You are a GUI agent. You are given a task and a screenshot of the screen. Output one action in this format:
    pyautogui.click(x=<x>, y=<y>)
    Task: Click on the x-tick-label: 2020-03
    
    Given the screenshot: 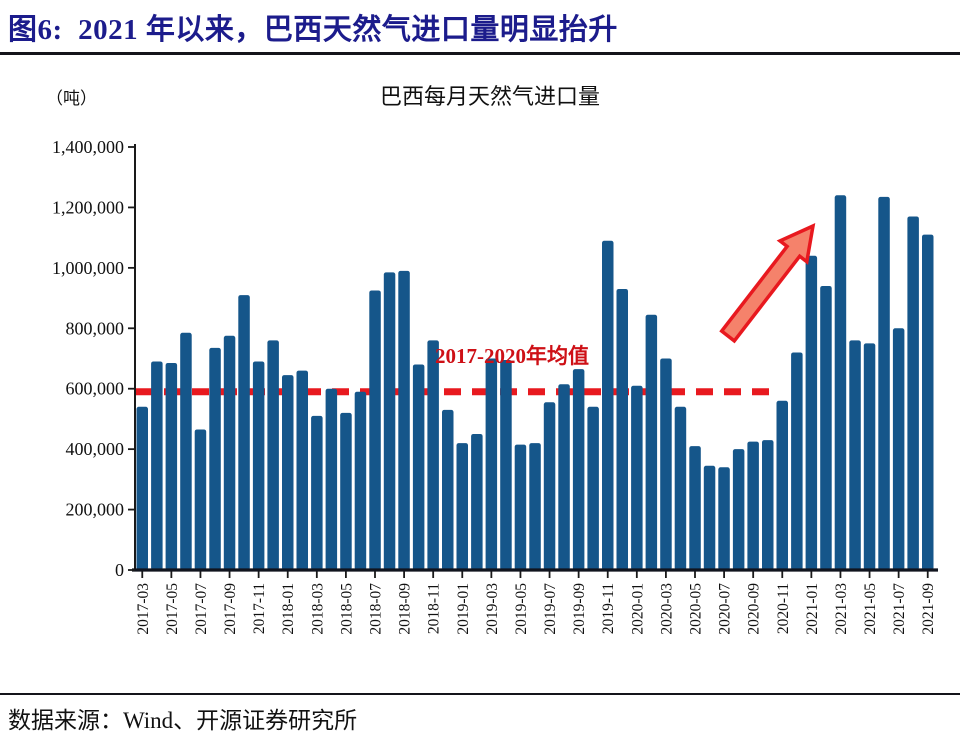 What is the action you would take?
    pyautogui.click(x=666, y=609)
    